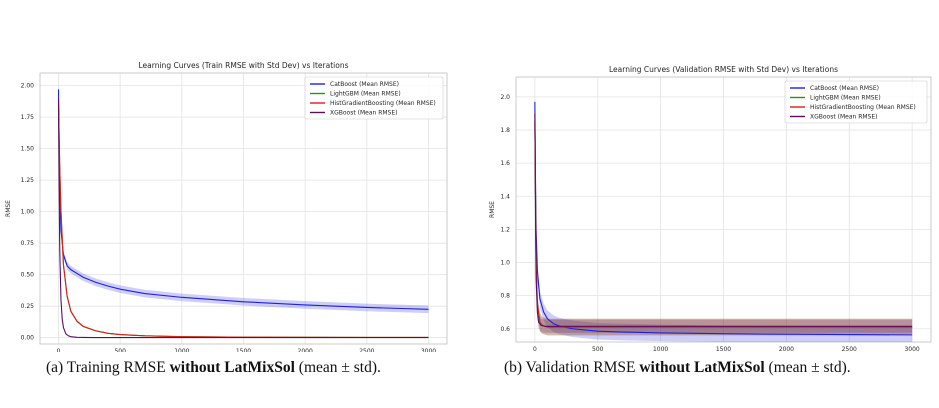 The image size is (939, 408). Describe the element at coordinates (28, 180) in the screenshot. I see `y-tick-label: 1.25` at that location.